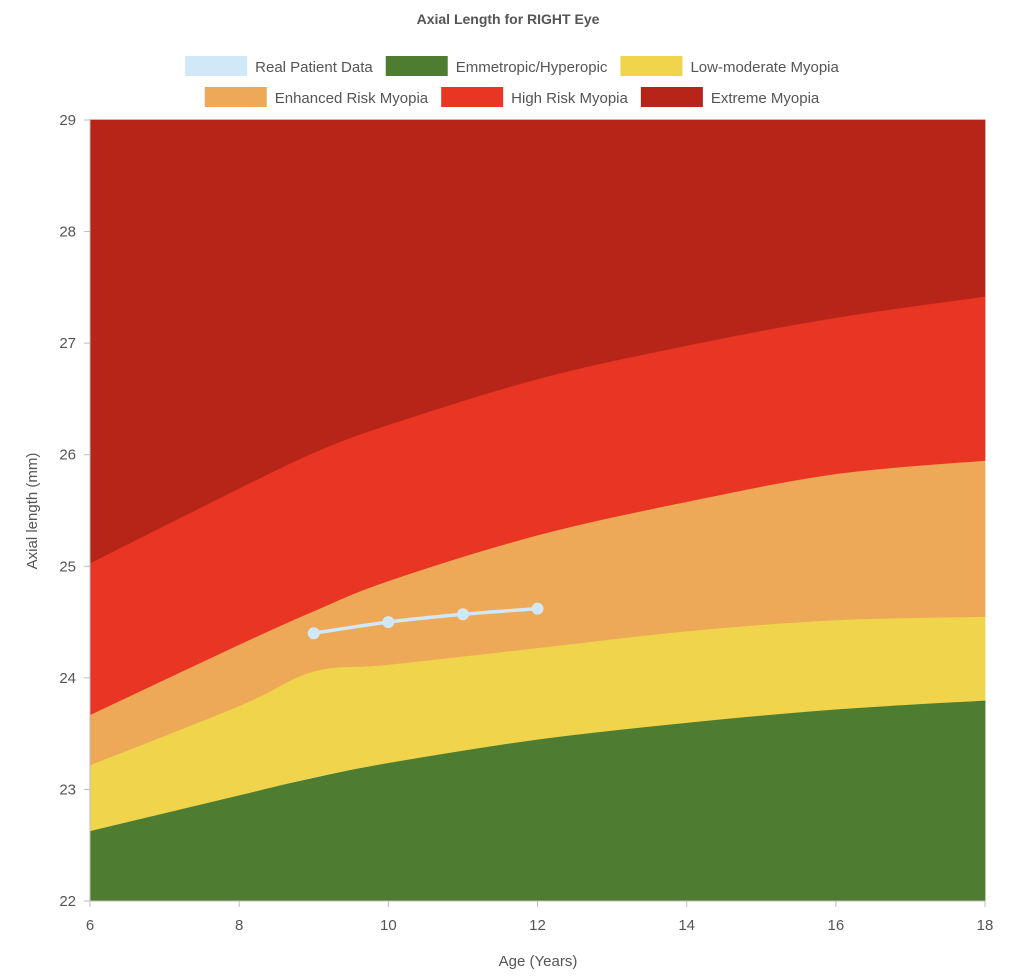 The image size is (1024, 980). I want to click on series-line-real-patient-data, so click(426, 620).